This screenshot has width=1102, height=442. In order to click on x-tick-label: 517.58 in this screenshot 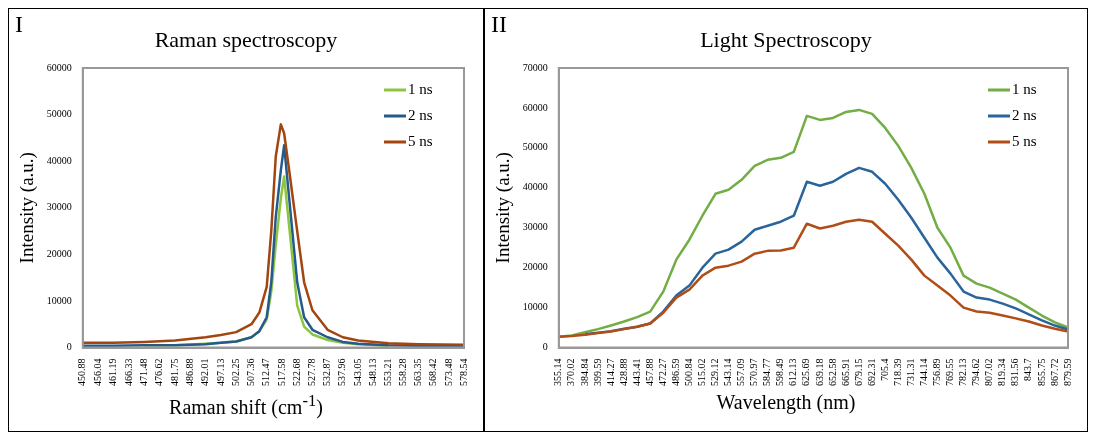, I will do `click(281, 372)`.